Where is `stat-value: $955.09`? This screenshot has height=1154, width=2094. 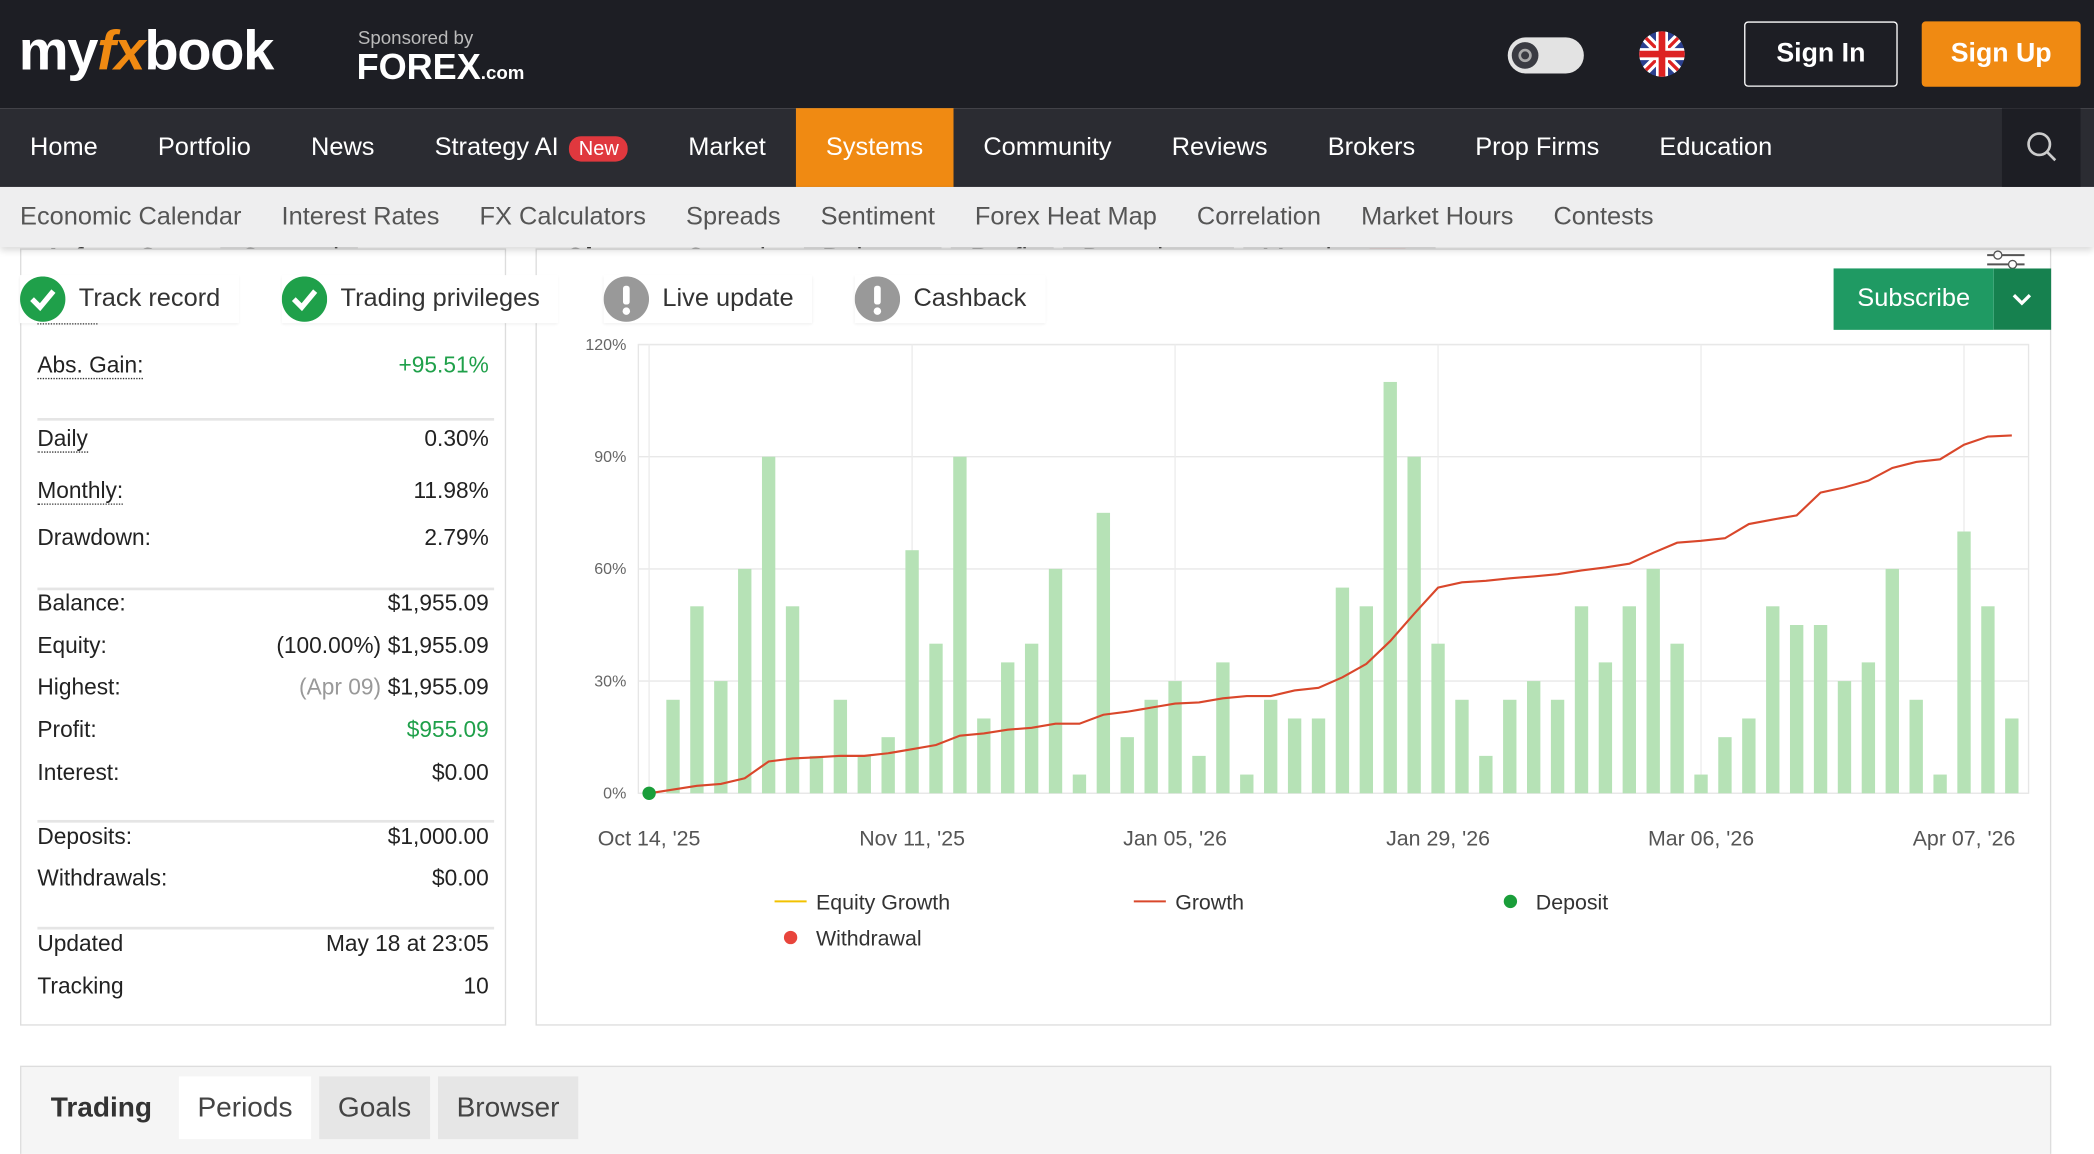
stat-value: $955.09 is located at coordinates (448, 730).